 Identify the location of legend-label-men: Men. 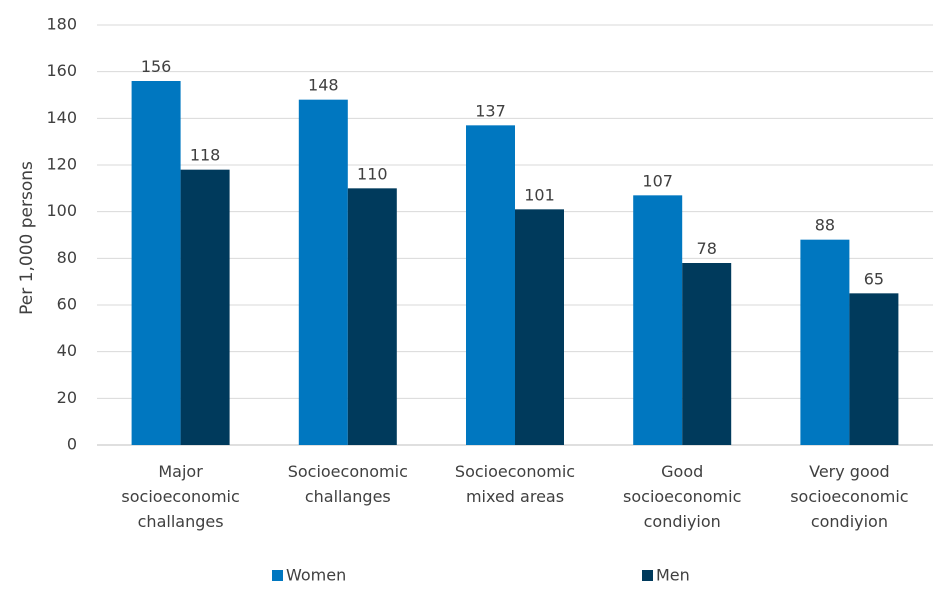
(673, 575).